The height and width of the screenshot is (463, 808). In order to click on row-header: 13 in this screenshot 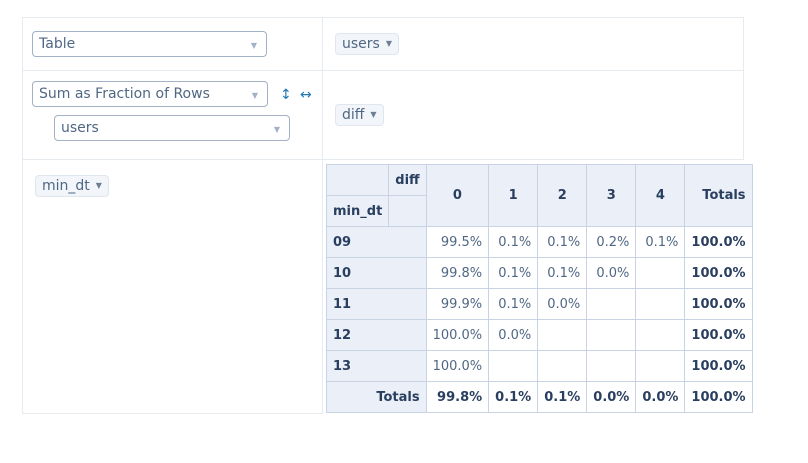, I will do `click(376, 366)`.